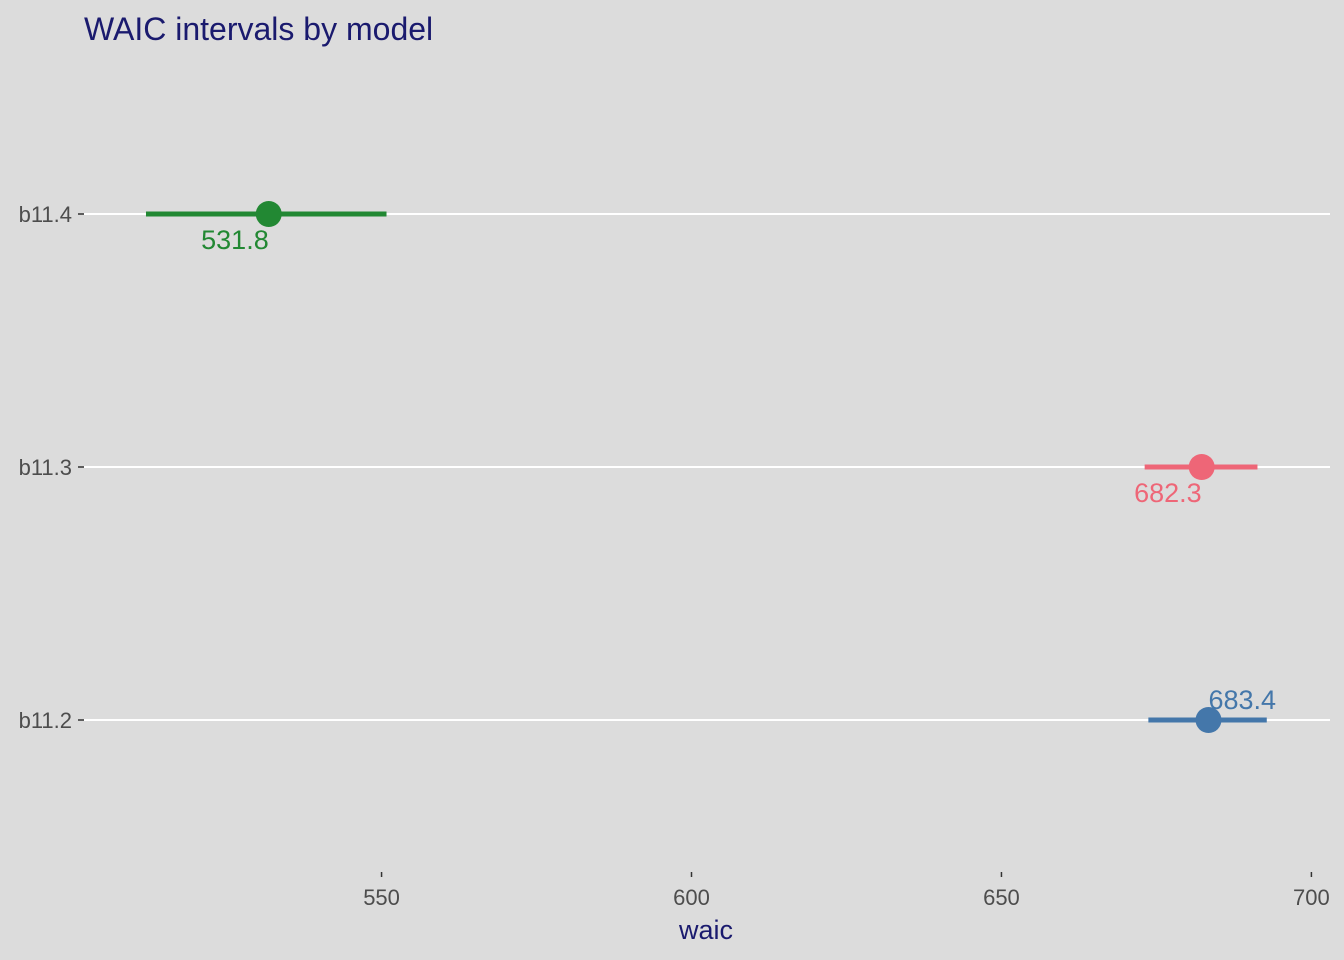 Image resolution: width=1344 pixels, height=960 pixels. Describe the element at coordinates (1201, 467) in the screenshot. I see `point-estimate-b11.3` at that location.